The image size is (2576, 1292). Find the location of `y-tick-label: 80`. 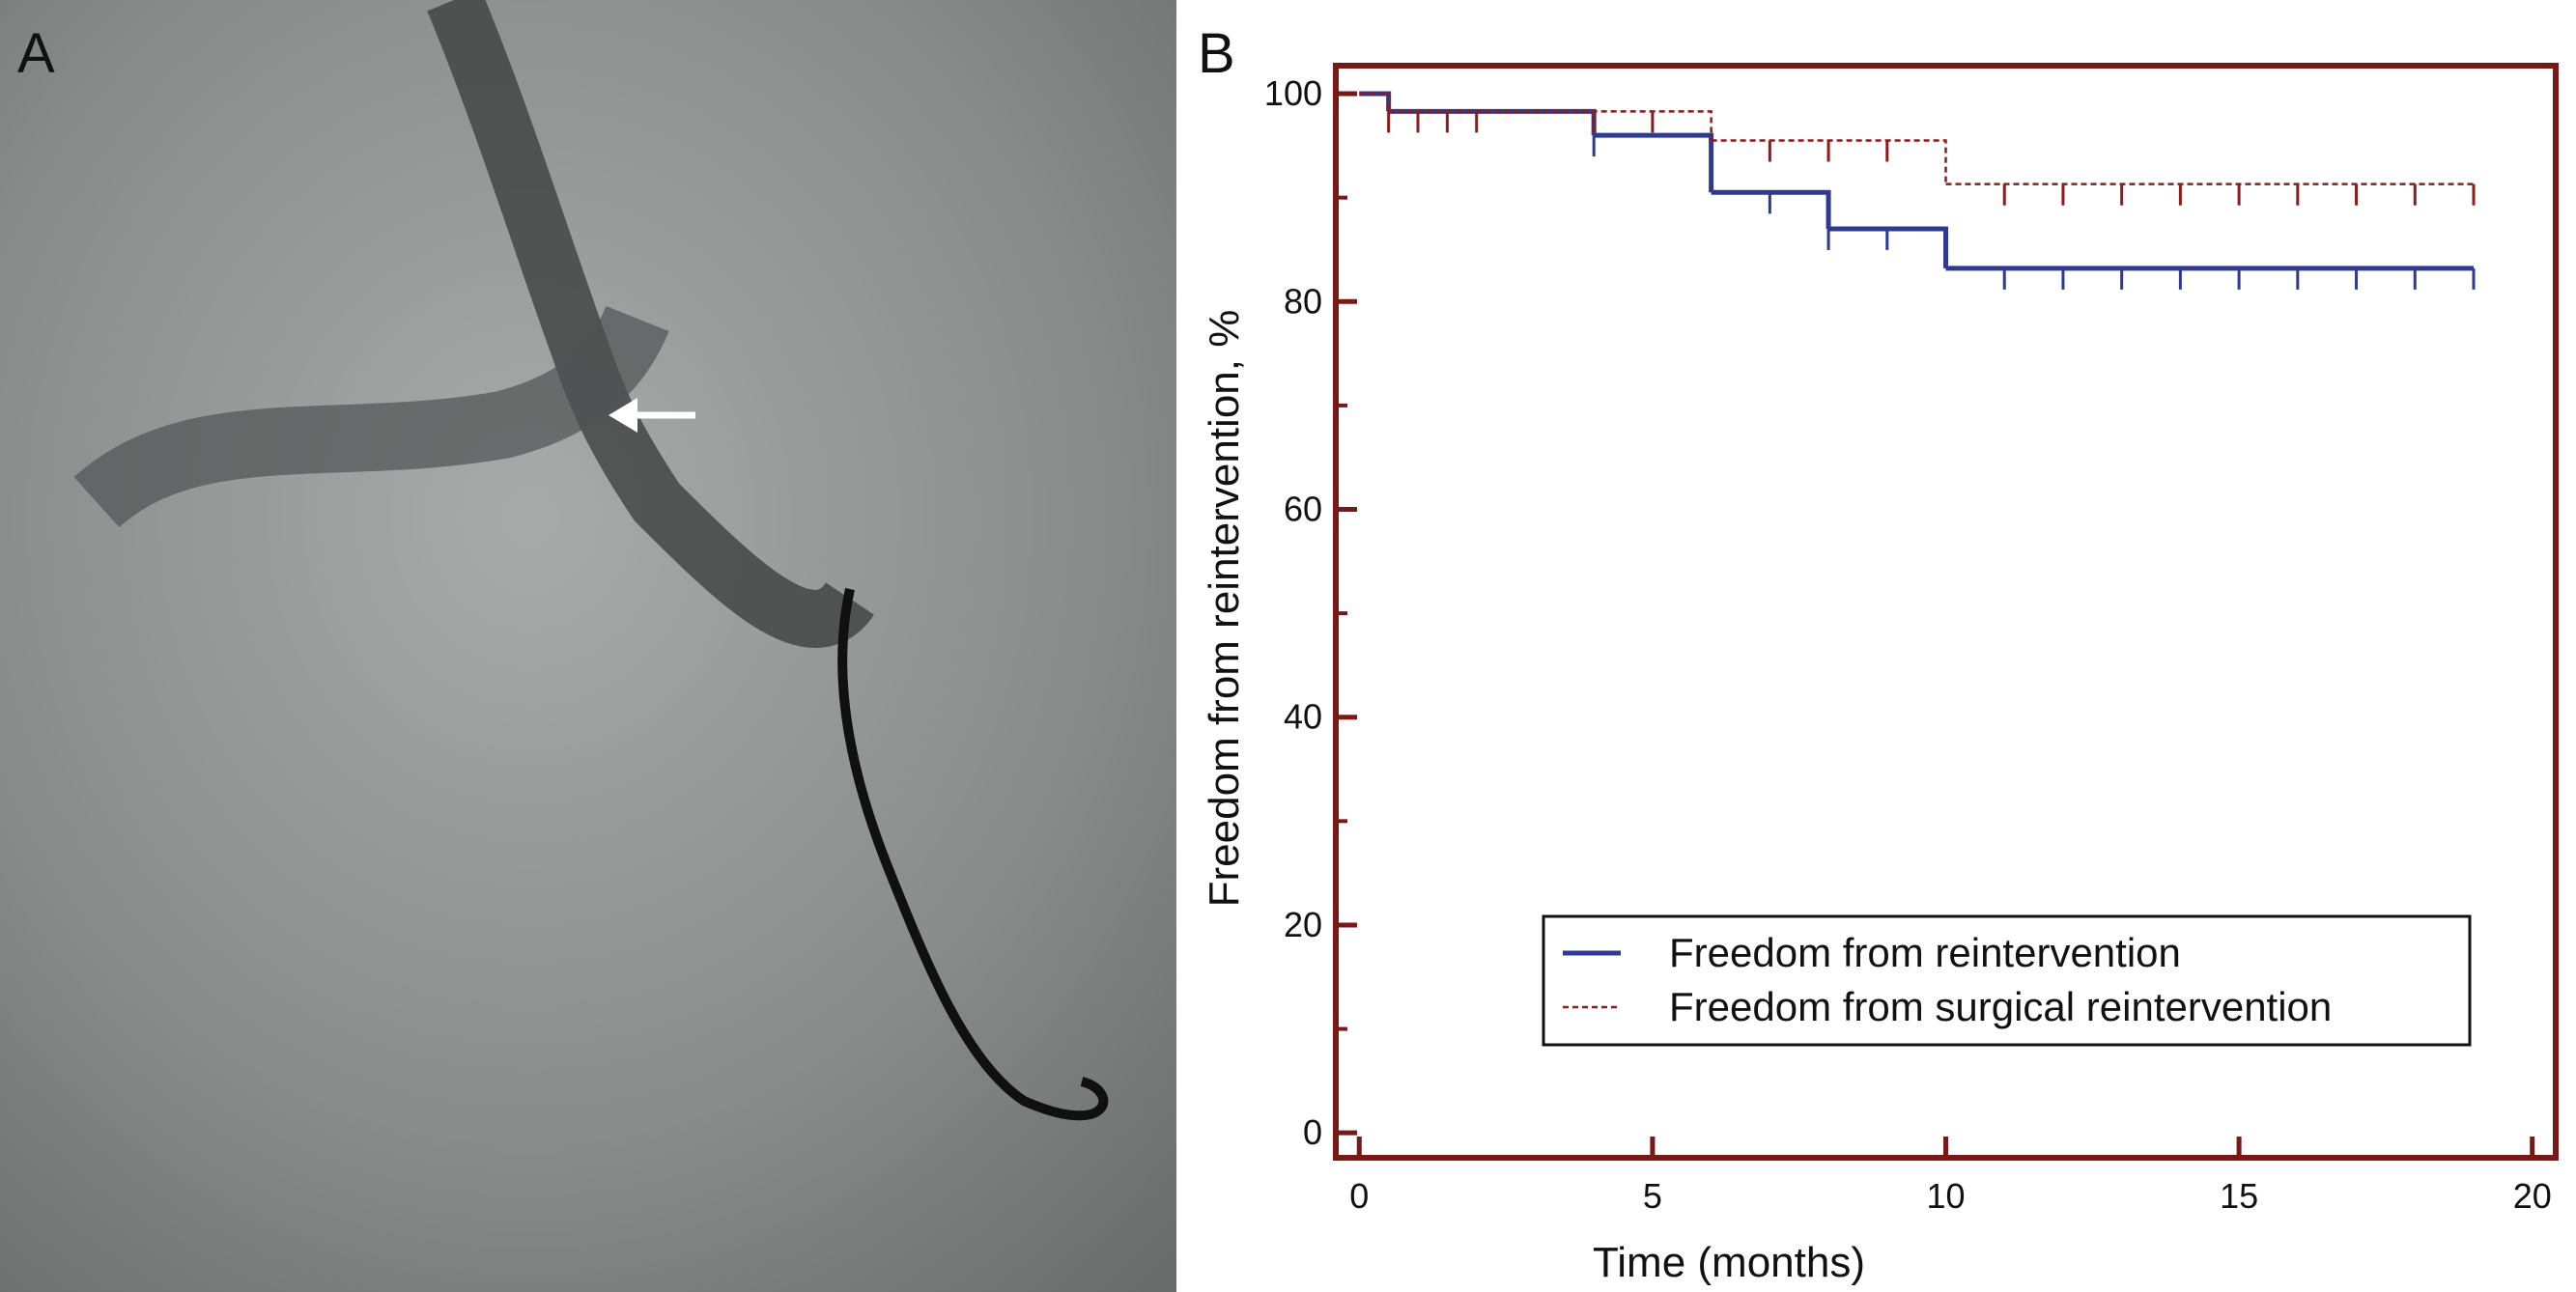

y-tick-label: 80 is located at coordinates (1303, 301).